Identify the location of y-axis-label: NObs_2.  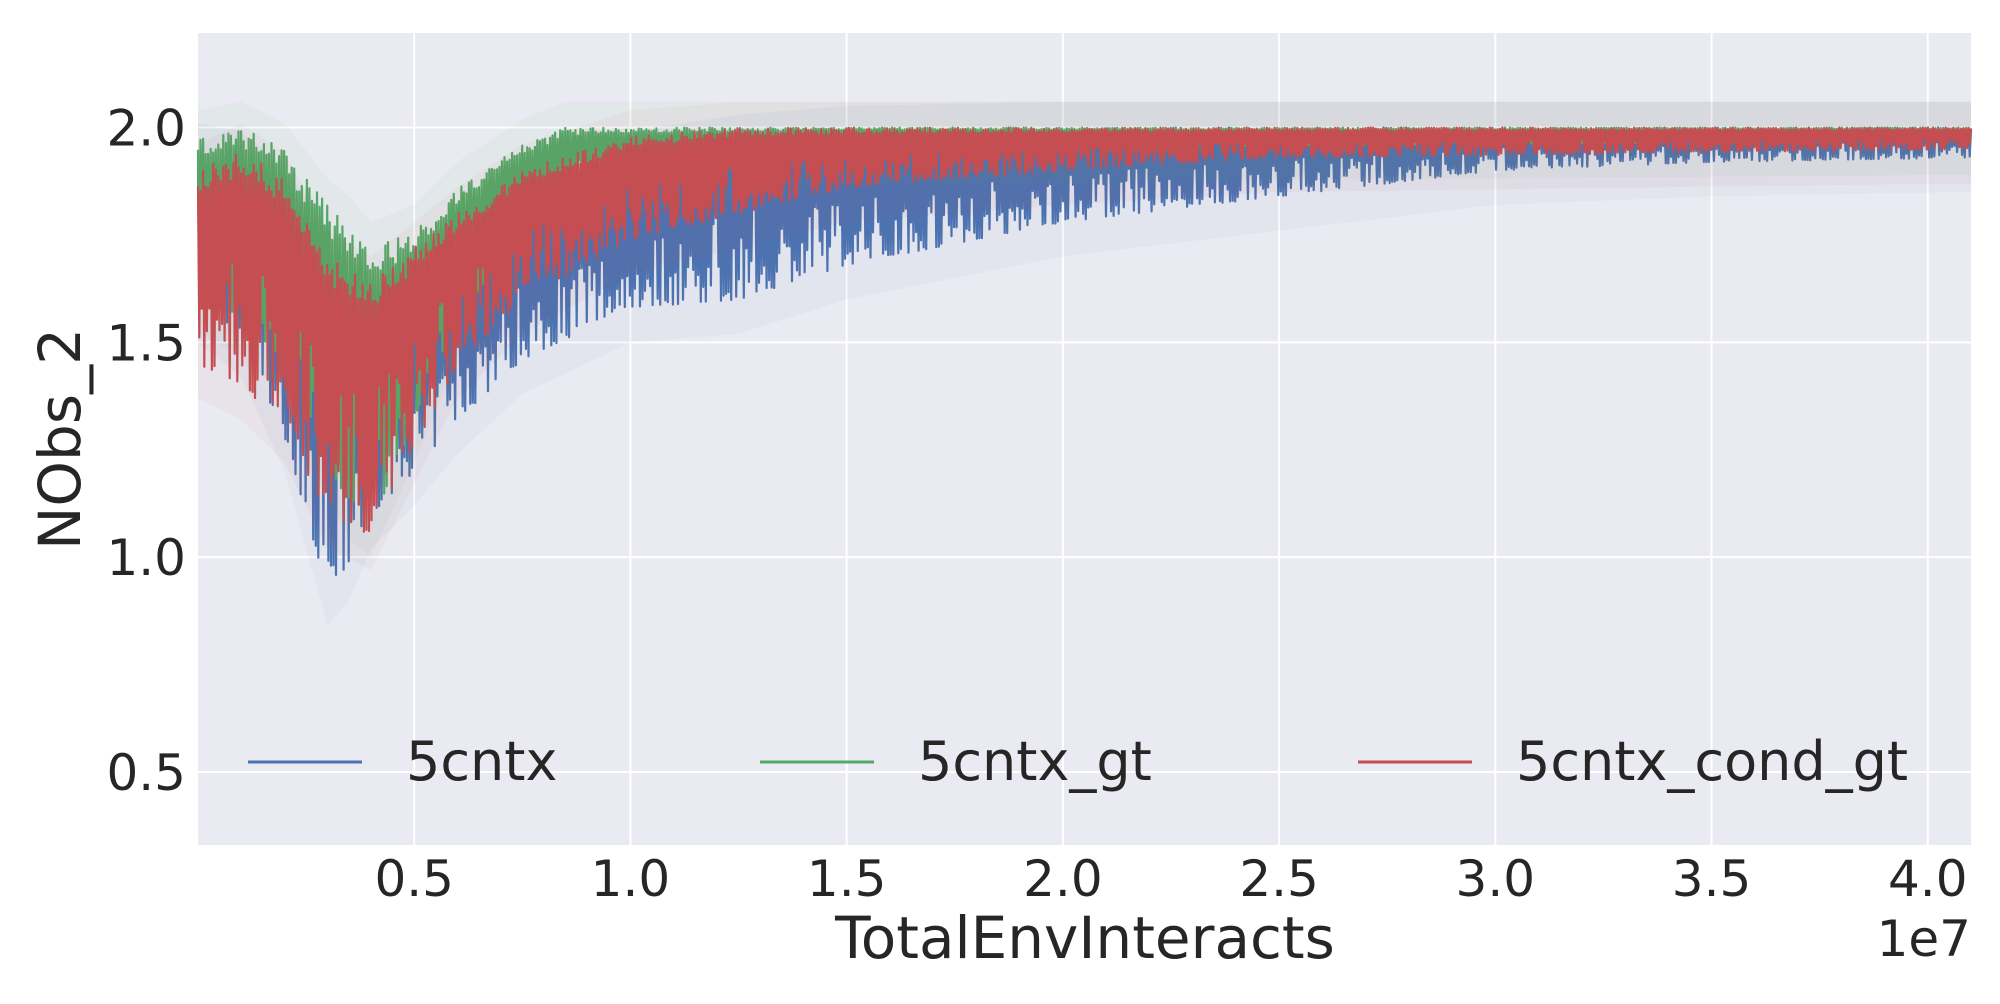
(60, 439).